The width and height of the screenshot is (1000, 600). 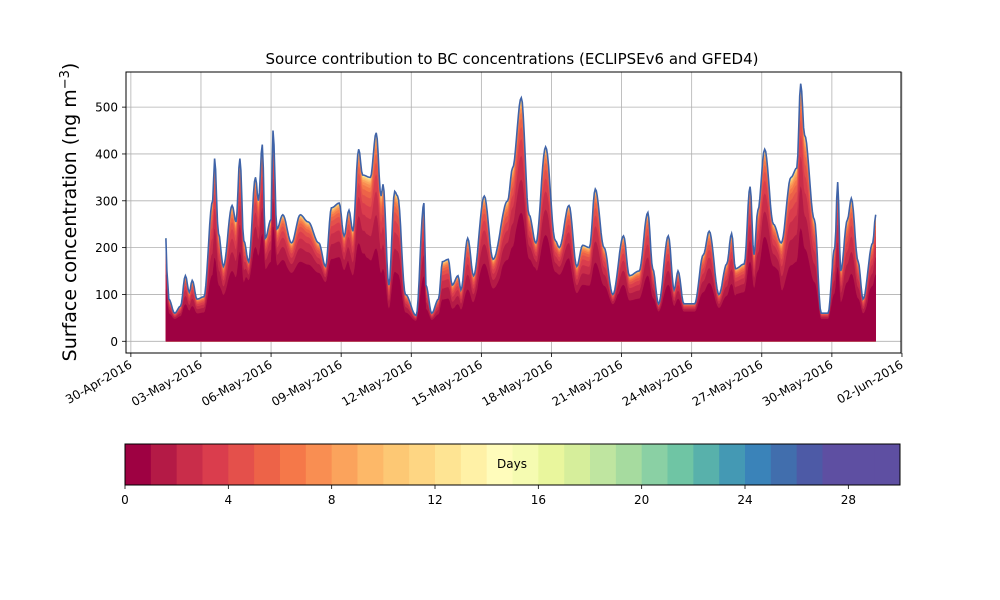 What do you see at coordinates (229, 500) in the screenshot?
I see `colorbar-tick-label: 4` at bounding box center [229, 500].